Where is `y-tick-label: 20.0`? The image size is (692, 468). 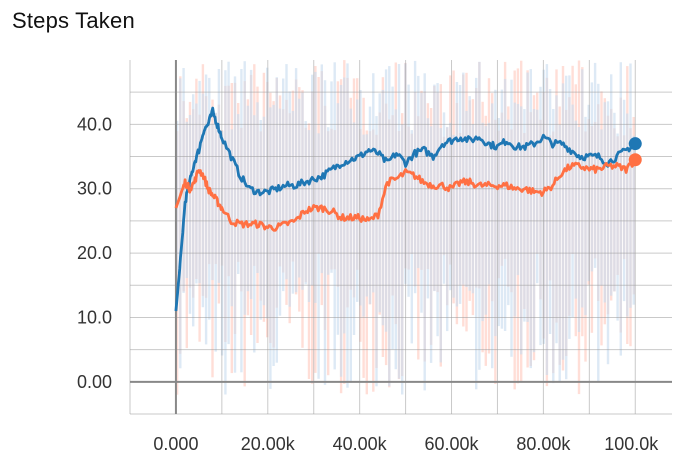 y-tick-label: 20.0 is located at coordinates (94, 253).